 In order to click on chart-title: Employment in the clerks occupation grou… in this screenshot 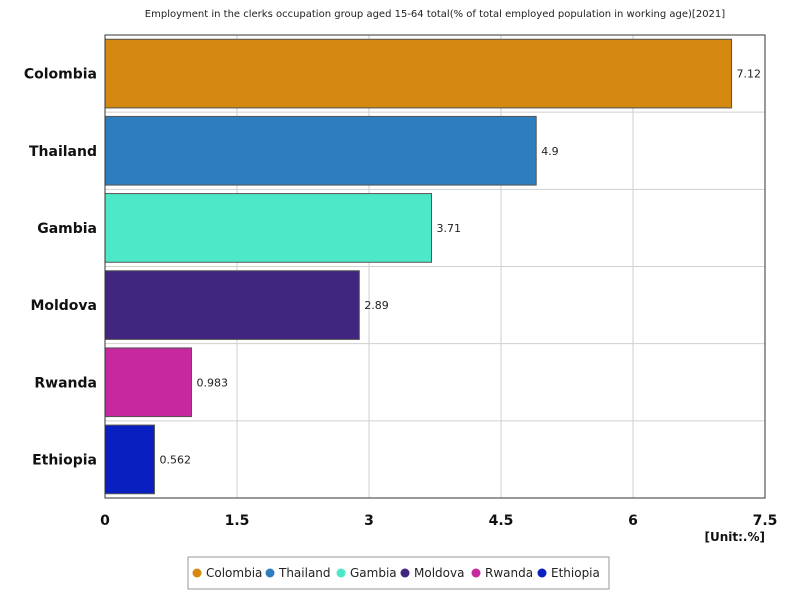, I will do `click(435, 14)`.